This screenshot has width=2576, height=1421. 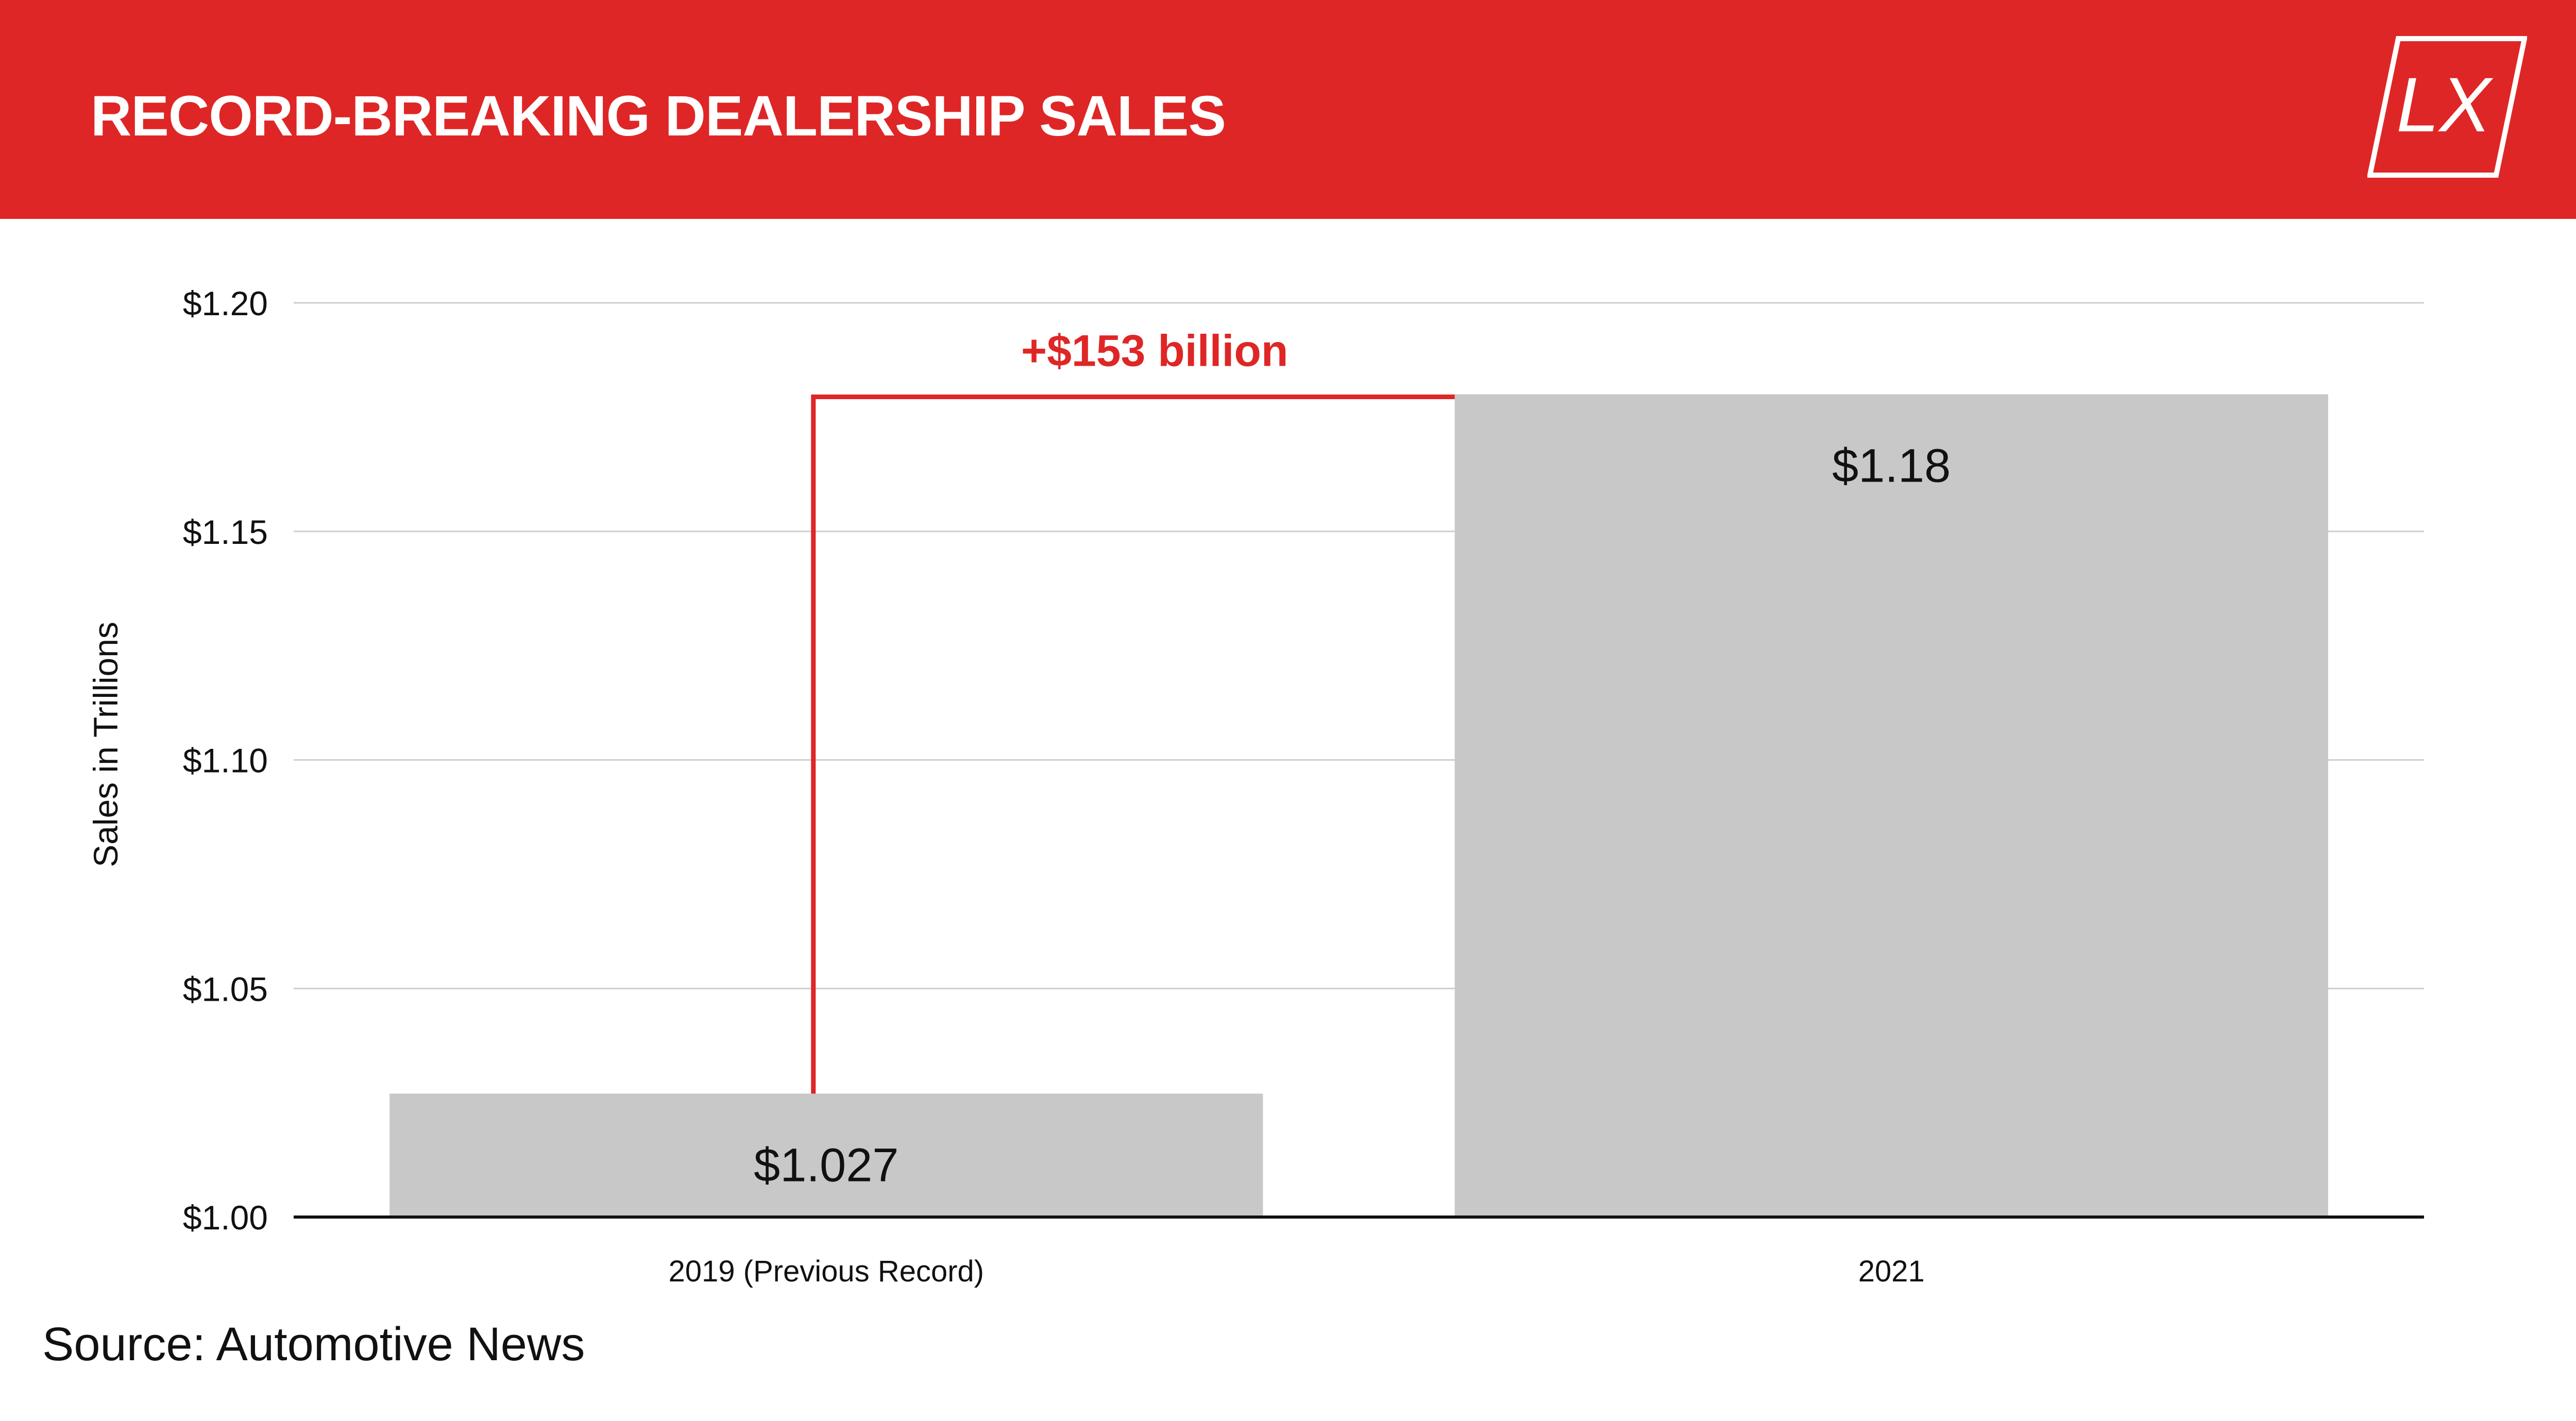 I want to click on lx-logo-icon: LX, so click(x=2447, y=107).